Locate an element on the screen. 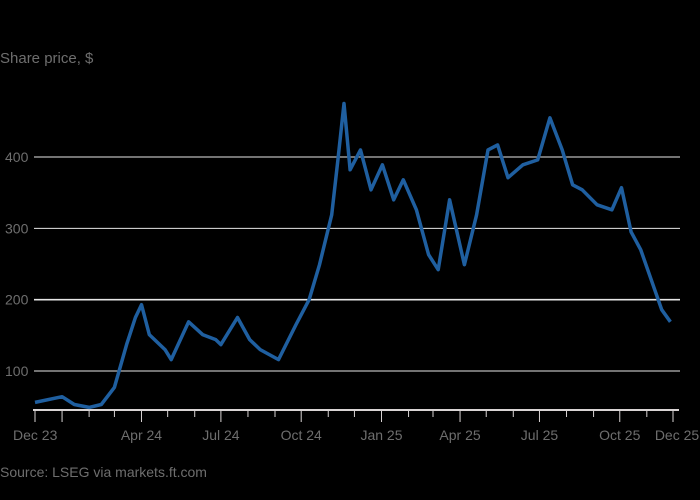 The image size is (700, 500). source-note: Source: LSEG via markets.ft.com is located at coordinates (103, 472).